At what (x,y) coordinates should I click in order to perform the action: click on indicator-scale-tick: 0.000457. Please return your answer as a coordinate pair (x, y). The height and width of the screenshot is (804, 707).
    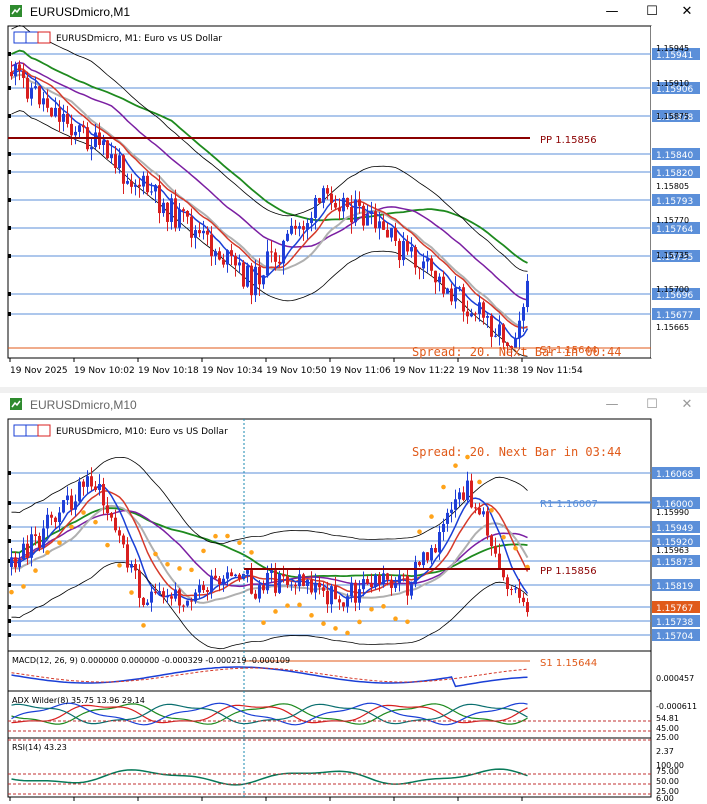
    Looking at the image, I should click on (675, 678).